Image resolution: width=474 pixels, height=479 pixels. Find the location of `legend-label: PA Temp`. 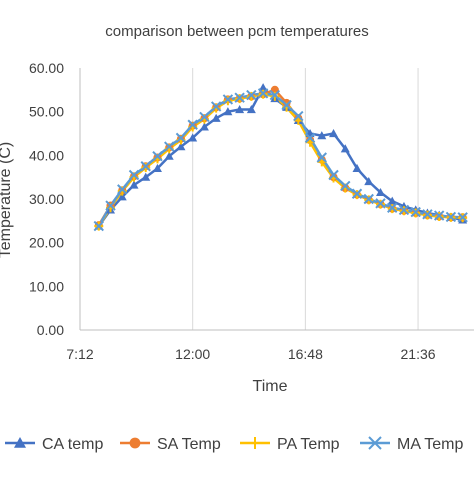

legend-label: PA Temp is located at coordinates (308, 444).